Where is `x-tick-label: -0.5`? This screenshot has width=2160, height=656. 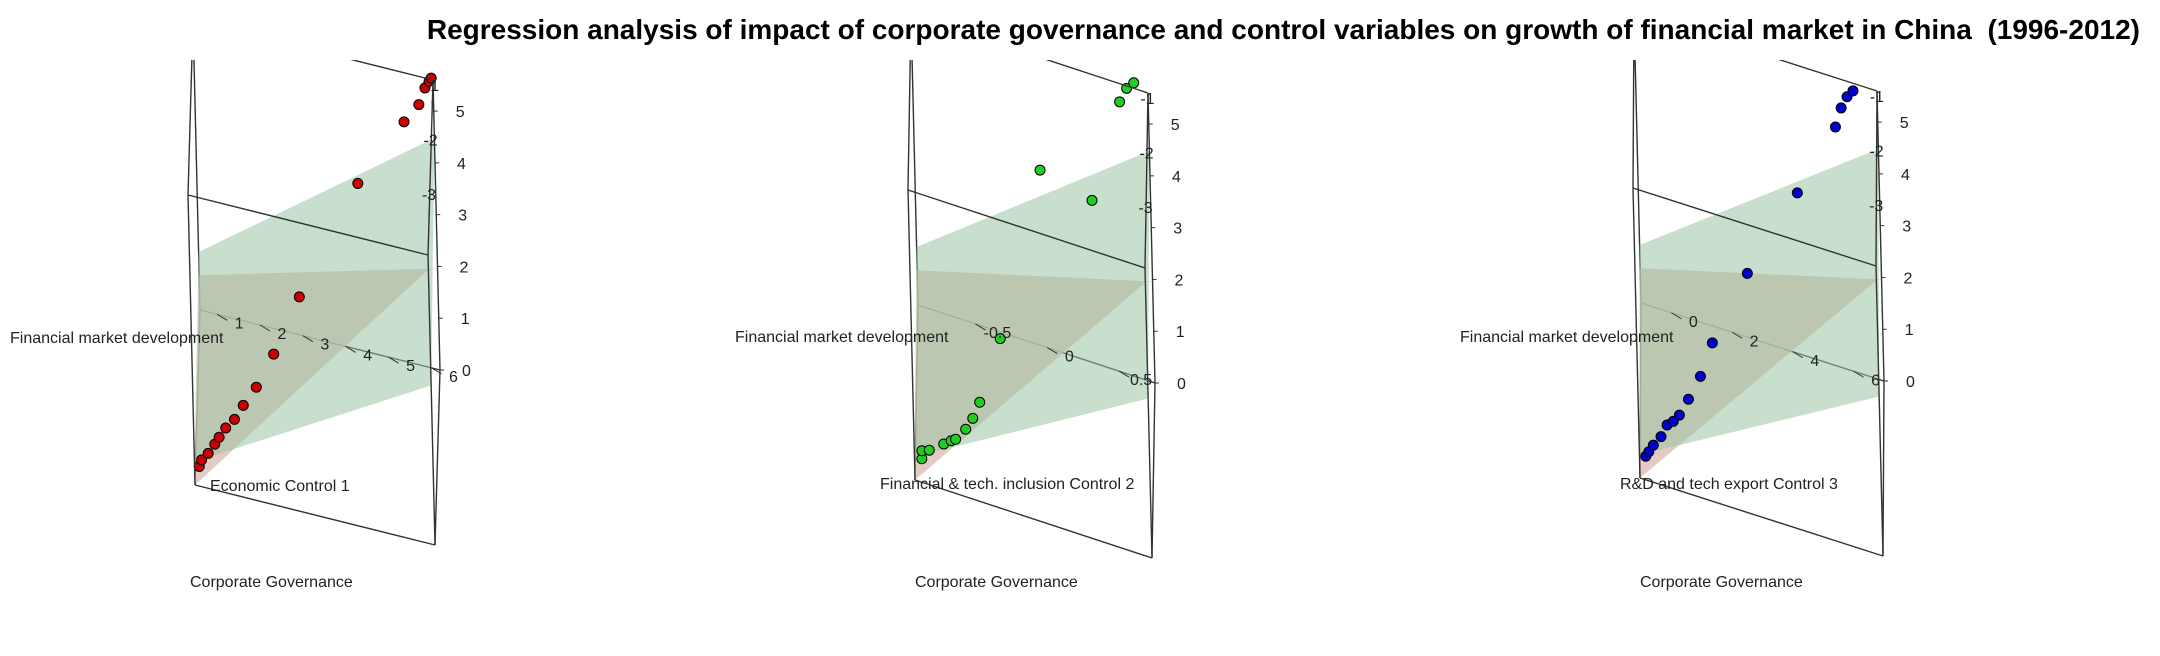
x-tick-label: -0.5 is located at coordinates (998, 333).